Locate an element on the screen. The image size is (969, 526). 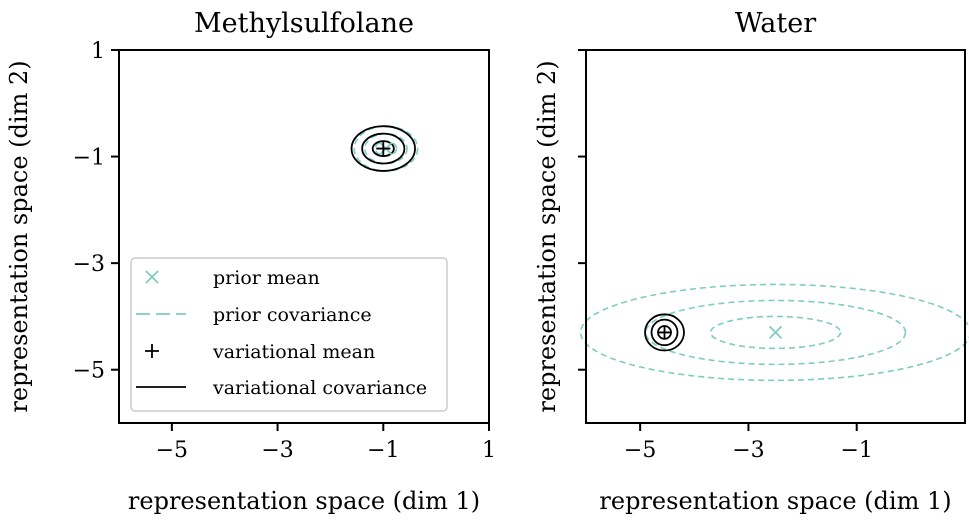
prior-mean-marker is located at coordinates (775, 332).